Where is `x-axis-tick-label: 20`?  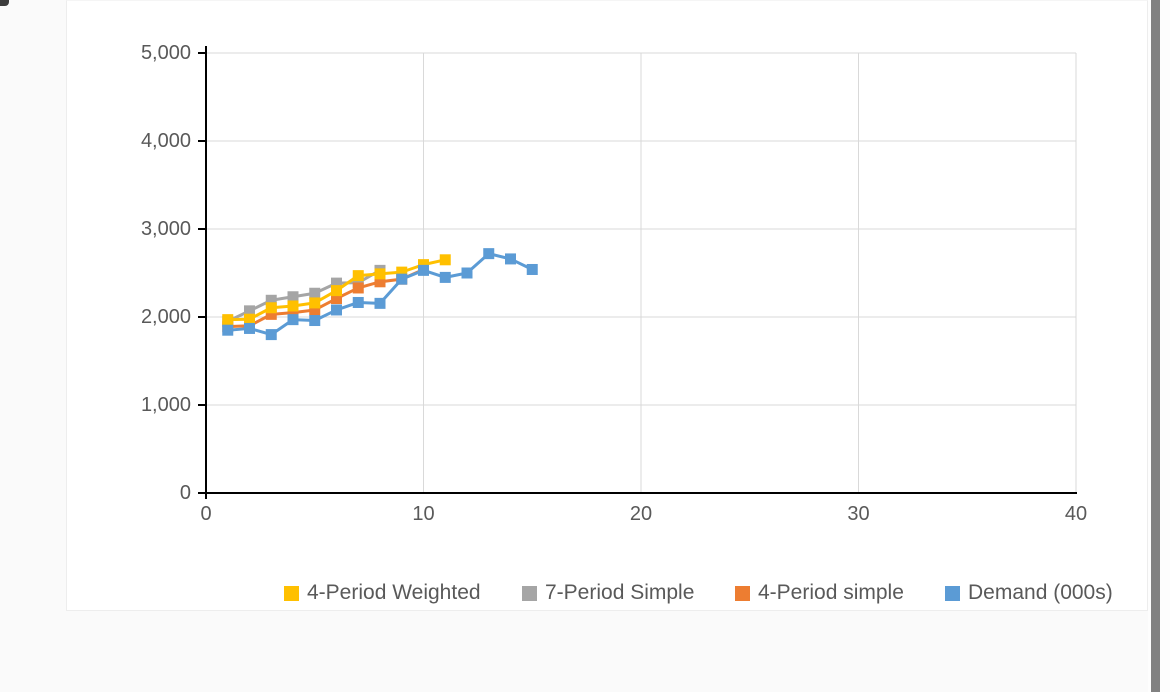
x-axis-tick-label: 20 is located at coordinates (641, 514).